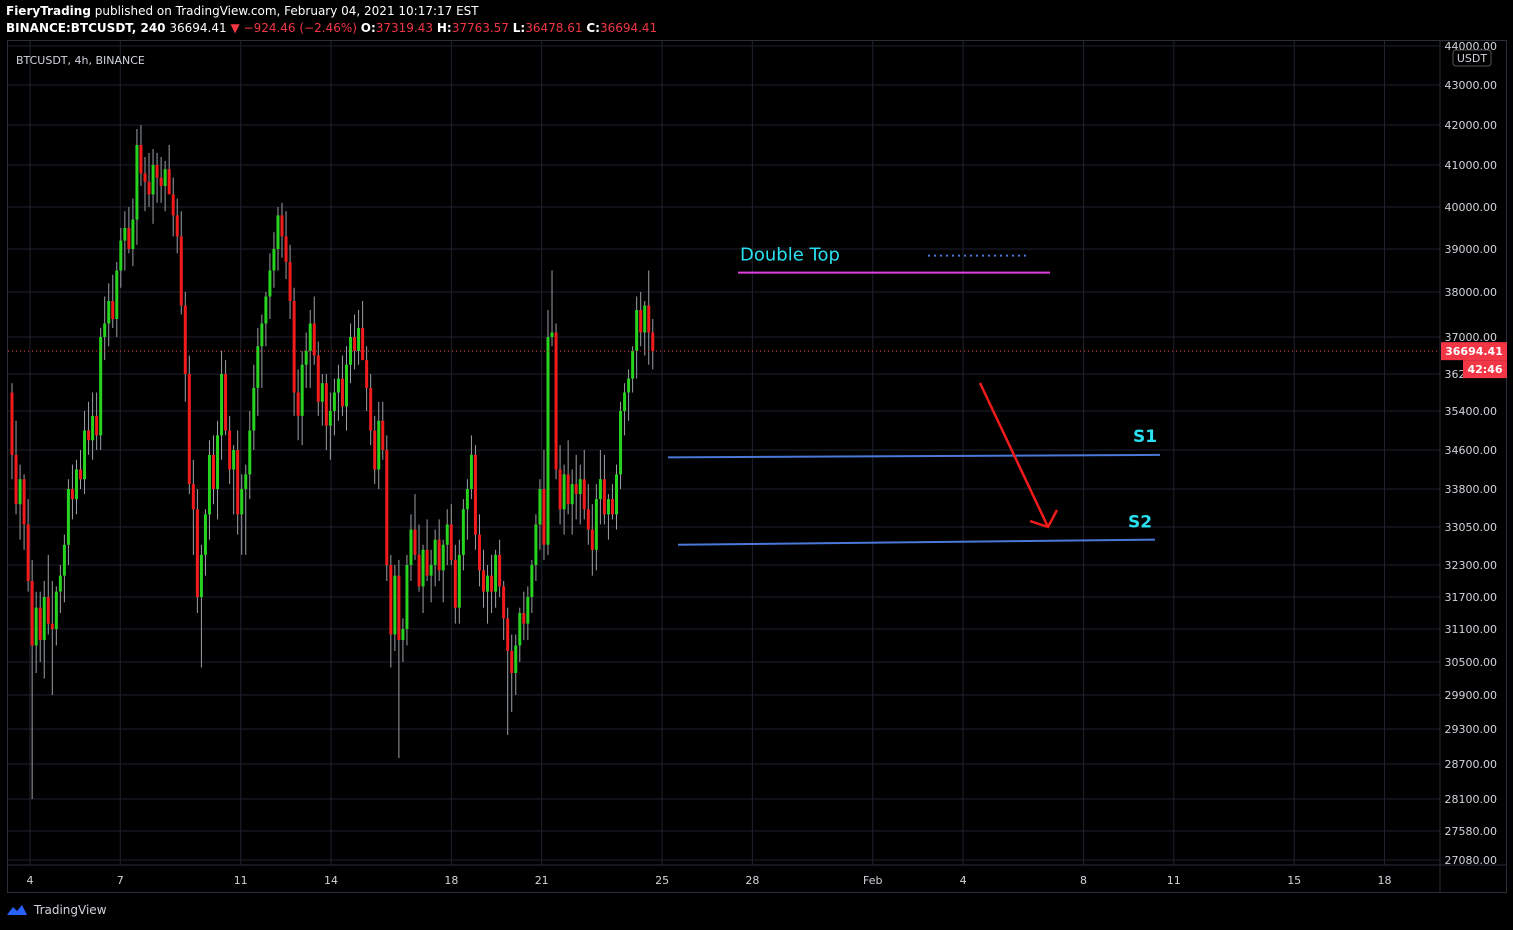  I want to click on x-tick-label: 11, so click(1174, 880).